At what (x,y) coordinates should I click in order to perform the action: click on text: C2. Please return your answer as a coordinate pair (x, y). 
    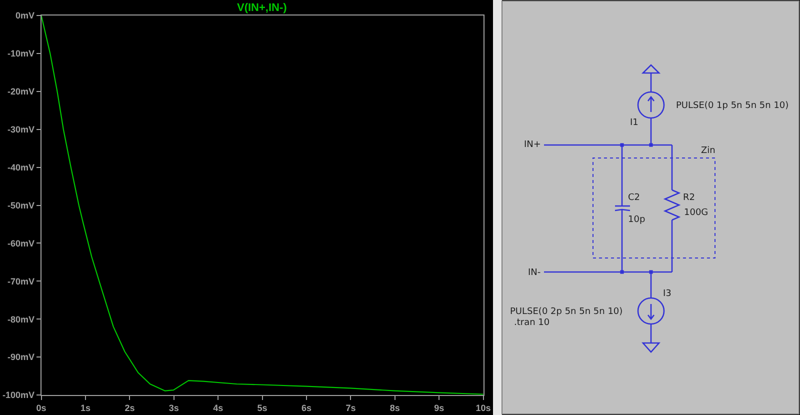
    Looking at the image, I should click on (634, 198).